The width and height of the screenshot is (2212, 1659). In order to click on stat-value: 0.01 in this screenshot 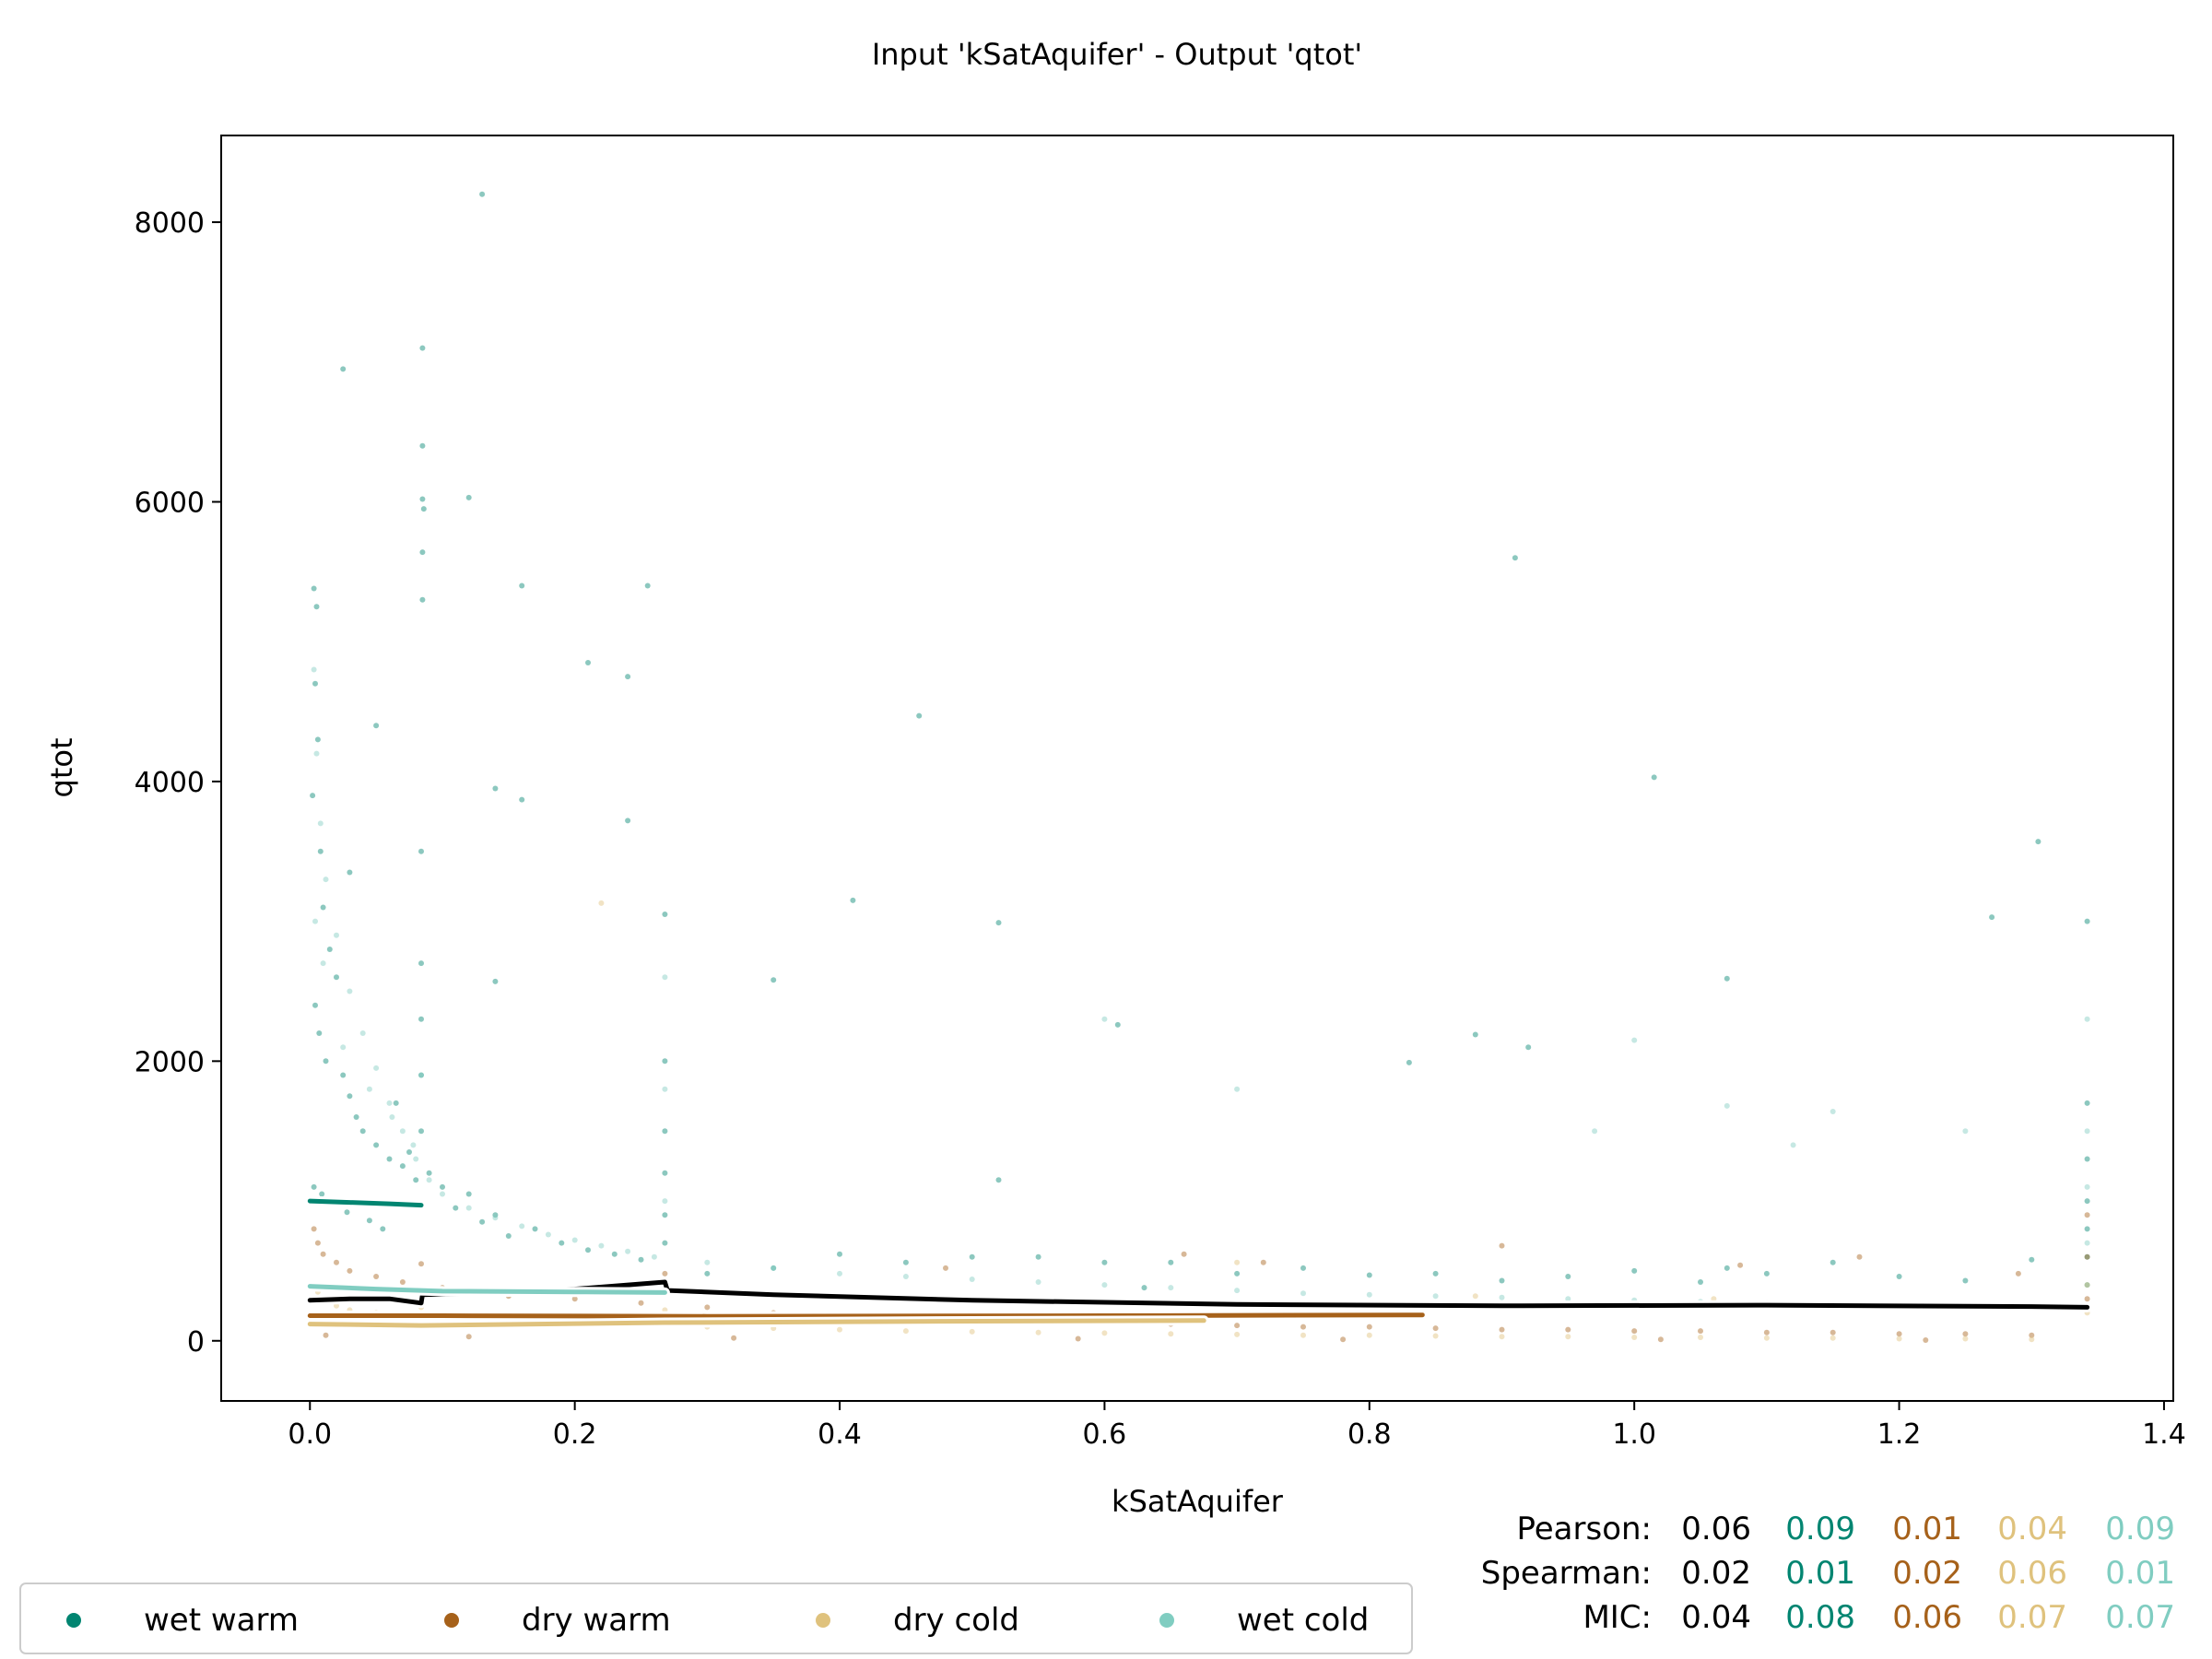, I will do `click(1820, 1573)`.